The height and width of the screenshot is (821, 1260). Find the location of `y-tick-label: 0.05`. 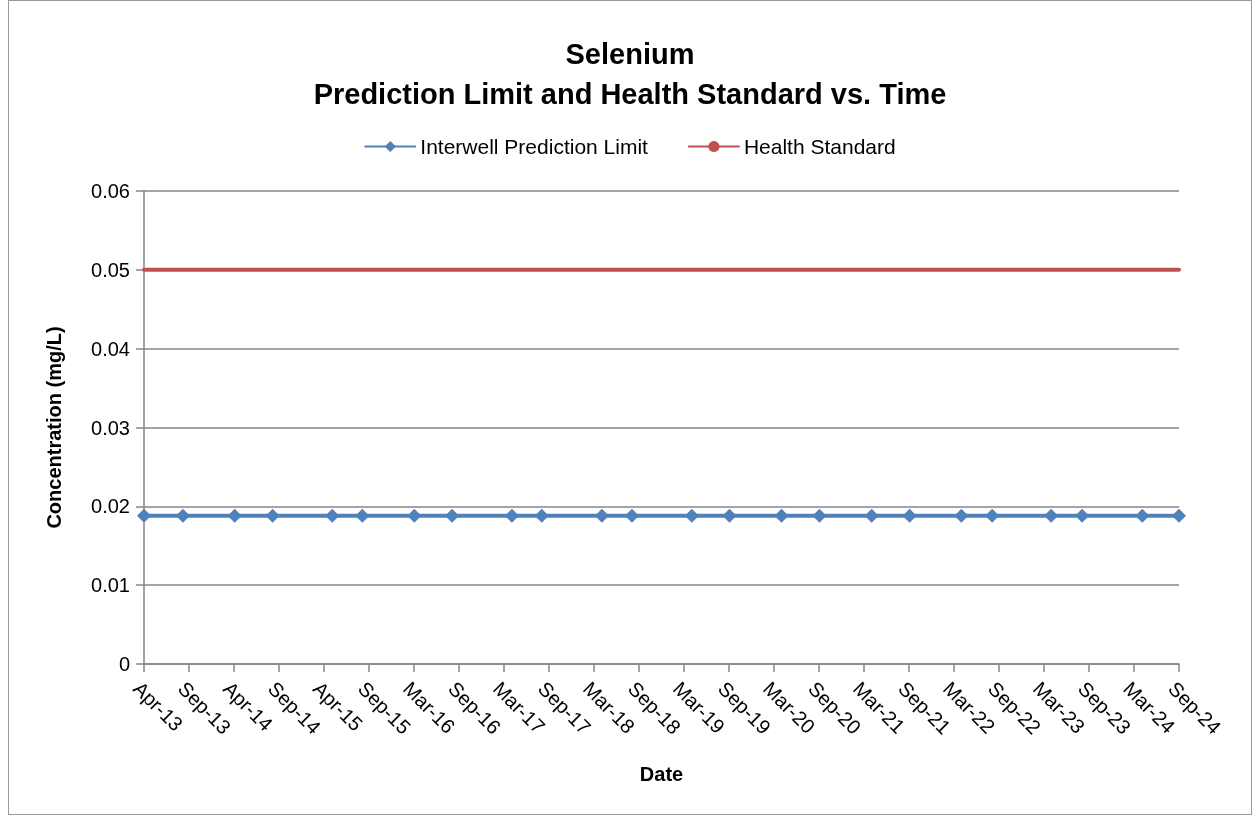

y-tick-label: 0.05 is located at coordinates (110, 269).